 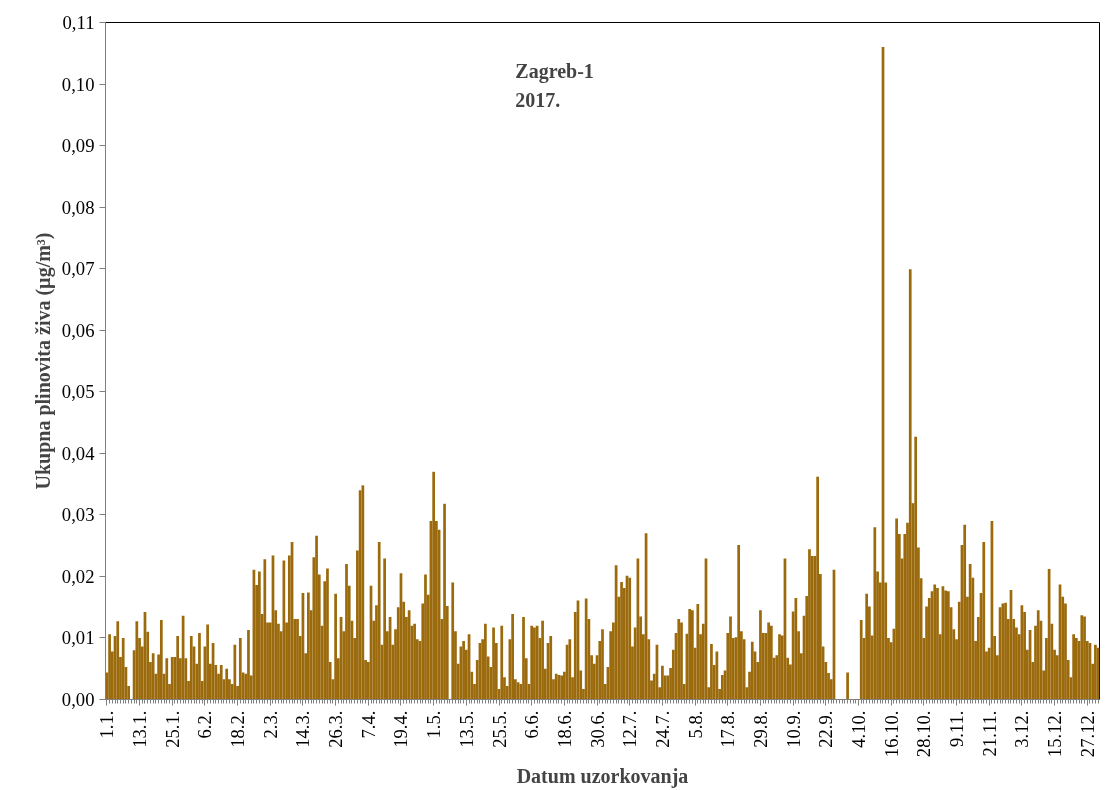 I want to click on x-tick-label: 25.1., so click(x=172, y=729).